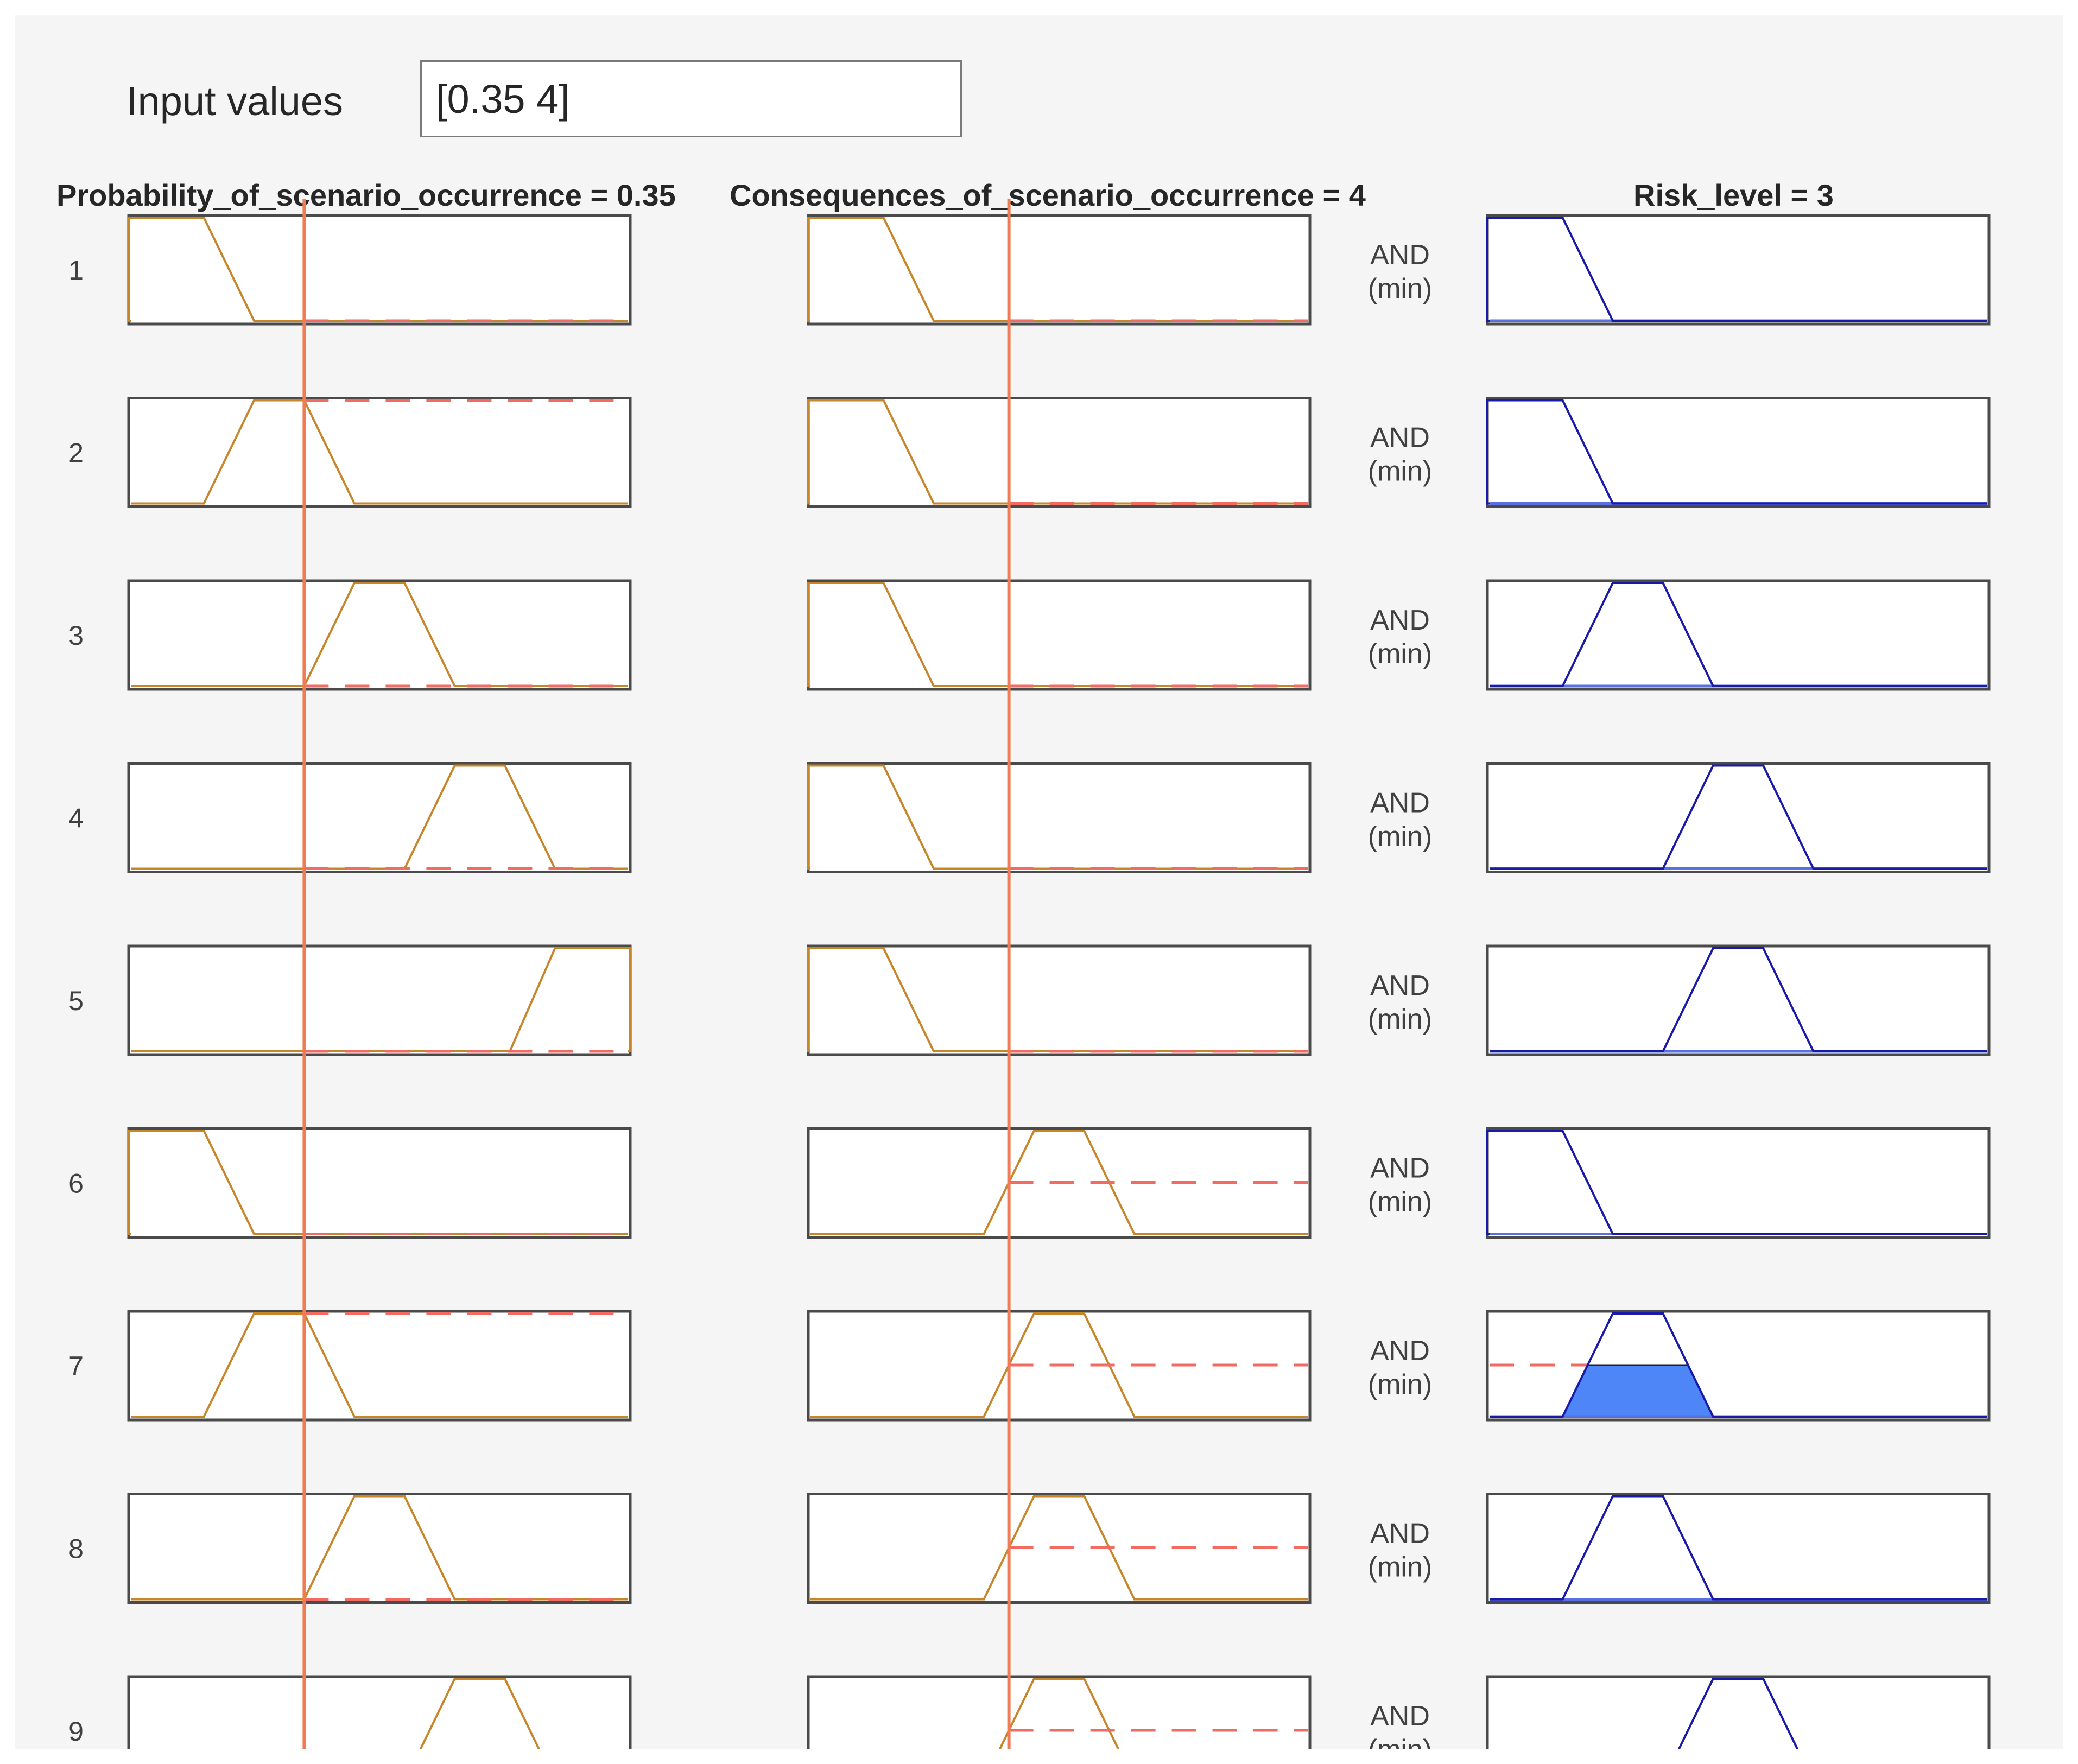  I want to click on rule-operator-9: AND, so click(1400, 1716).